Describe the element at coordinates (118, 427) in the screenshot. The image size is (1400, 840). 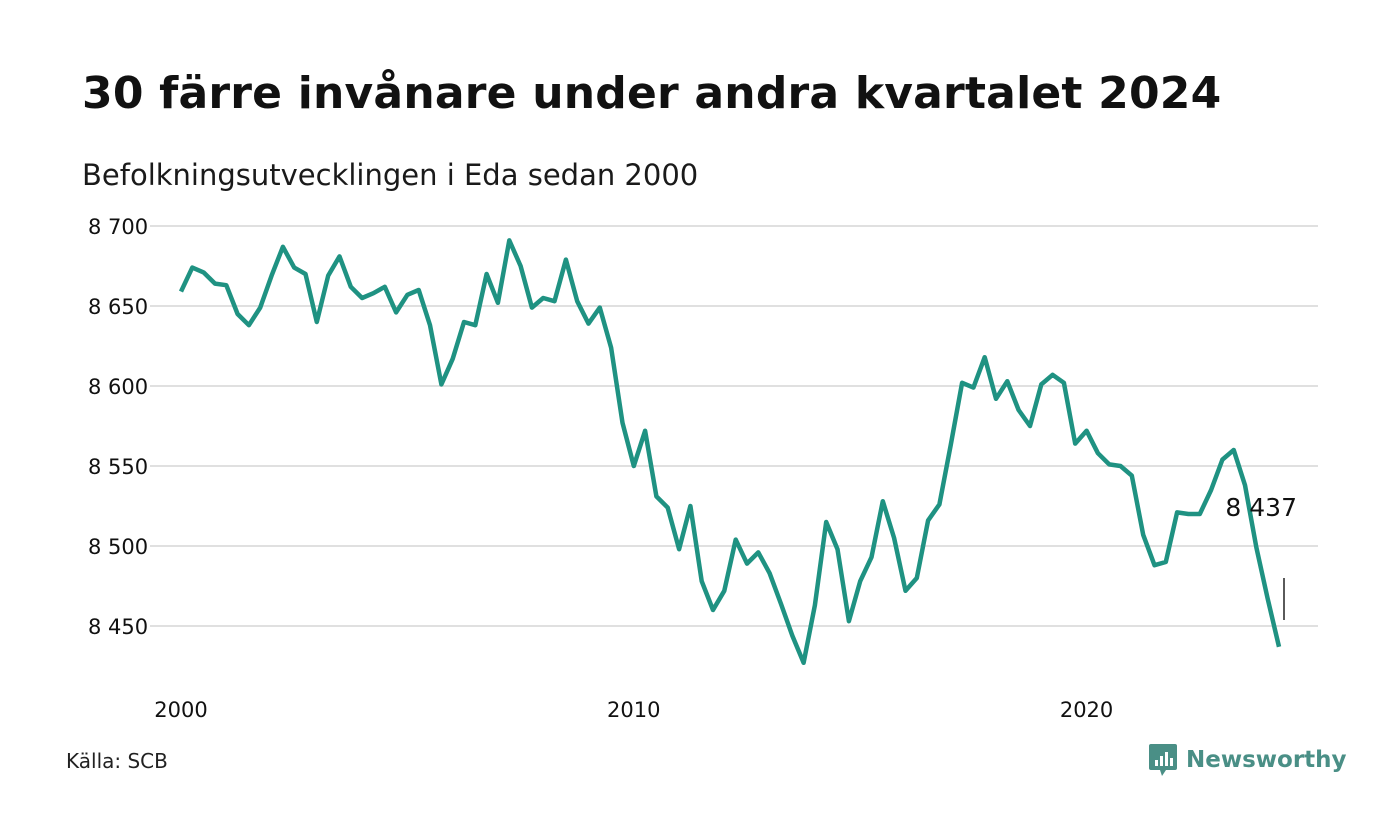
I see `y-axis-tick-labels: 8 450 8 500 8 550 8 600 8 650 8 700` at that location.